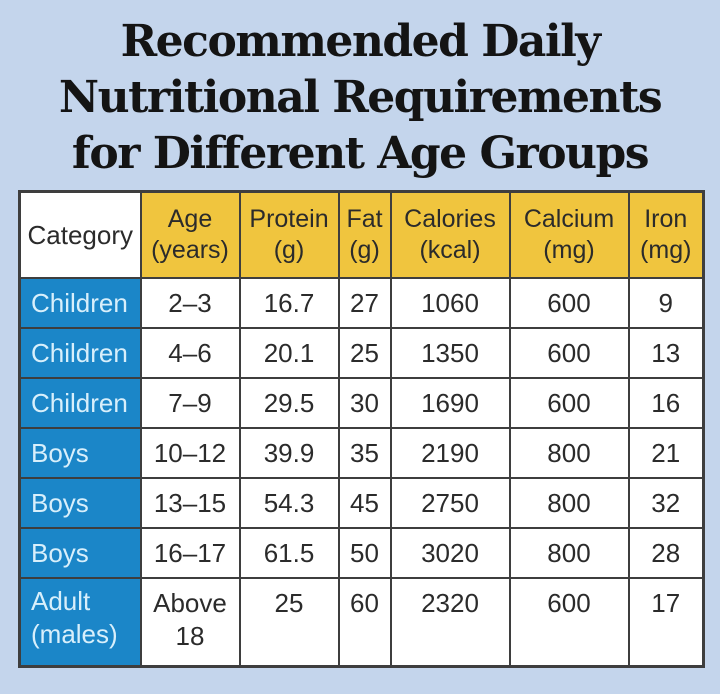 Image resolution: width=720 pixels, height=694 pixels. I want to click on fat-cell: 35, so click(364, 453).